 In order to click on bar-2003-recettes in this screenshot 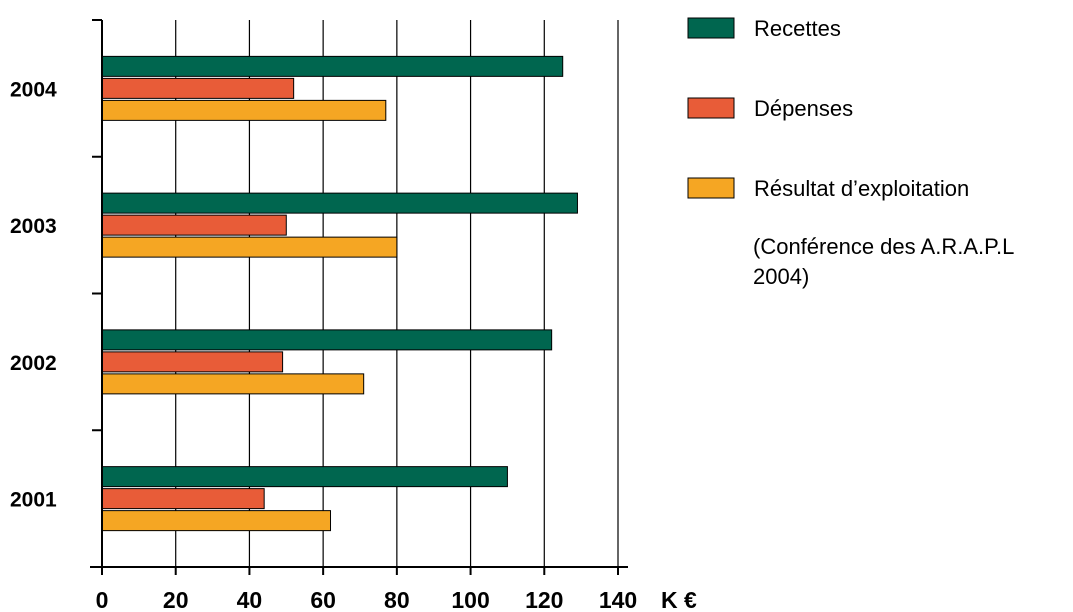, I will do `click(339, 203)`.